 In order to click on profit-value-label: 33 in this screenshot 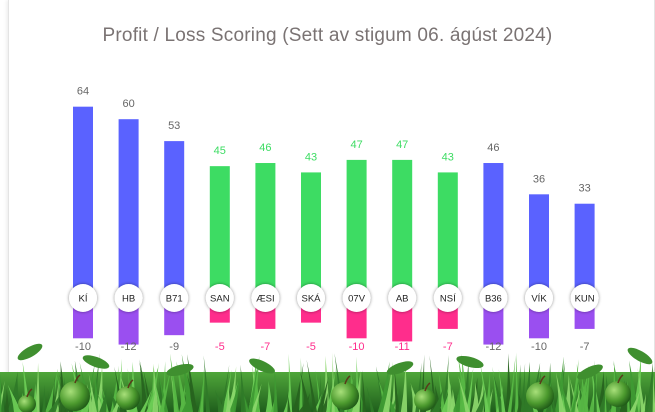, I will do `click(584, 189)`.